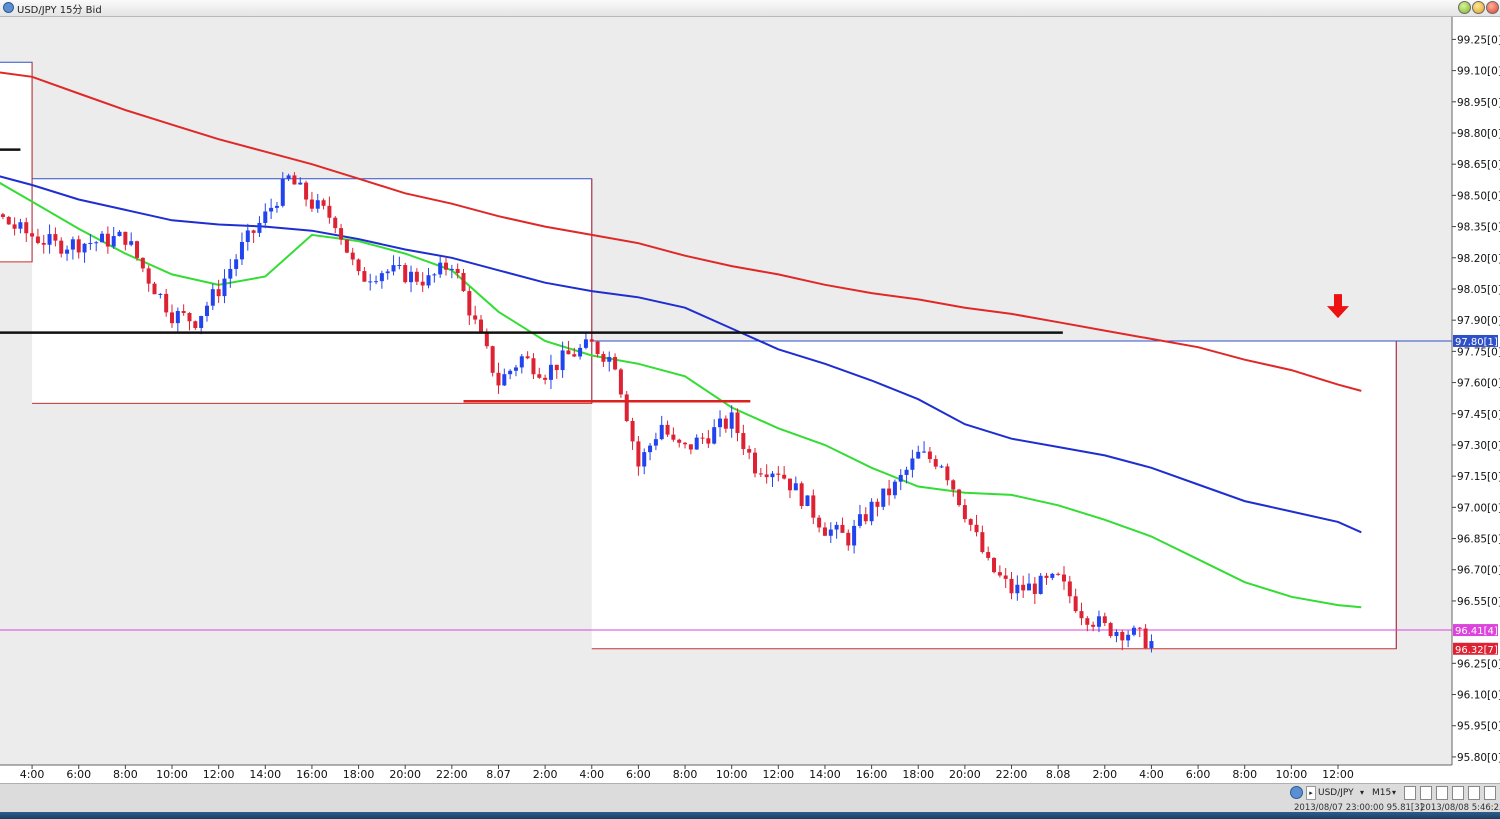 This screenshot has height=819, width=1500. What do you see at coordinates (1478, 7) in the screenshot?
I see `maximize-icon` at bounding box center [1478, 7].